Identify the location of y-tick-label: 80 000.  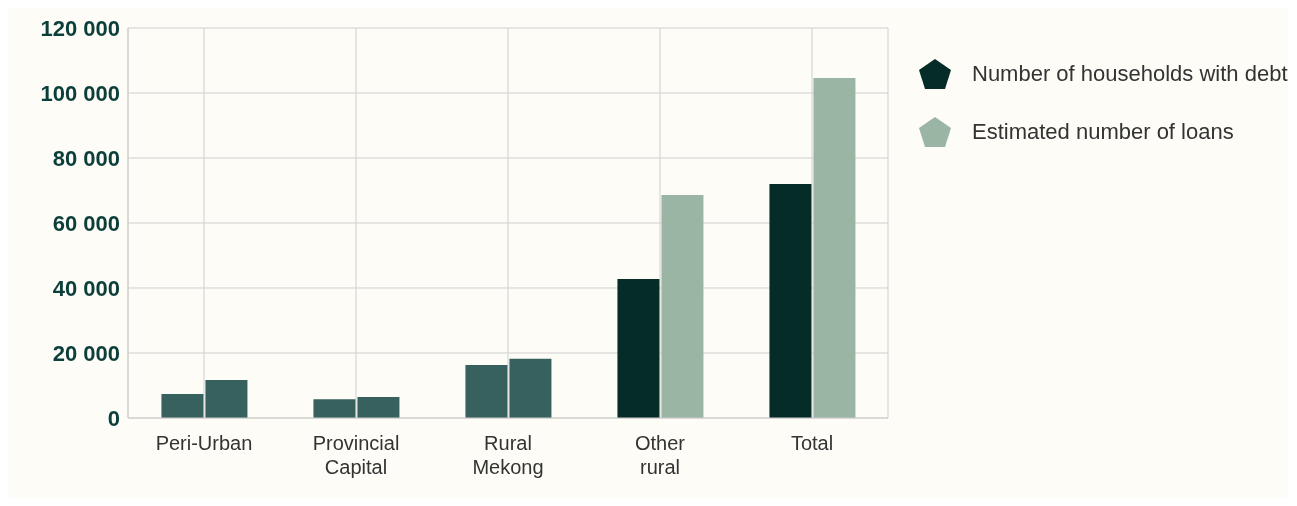
(86, 158).